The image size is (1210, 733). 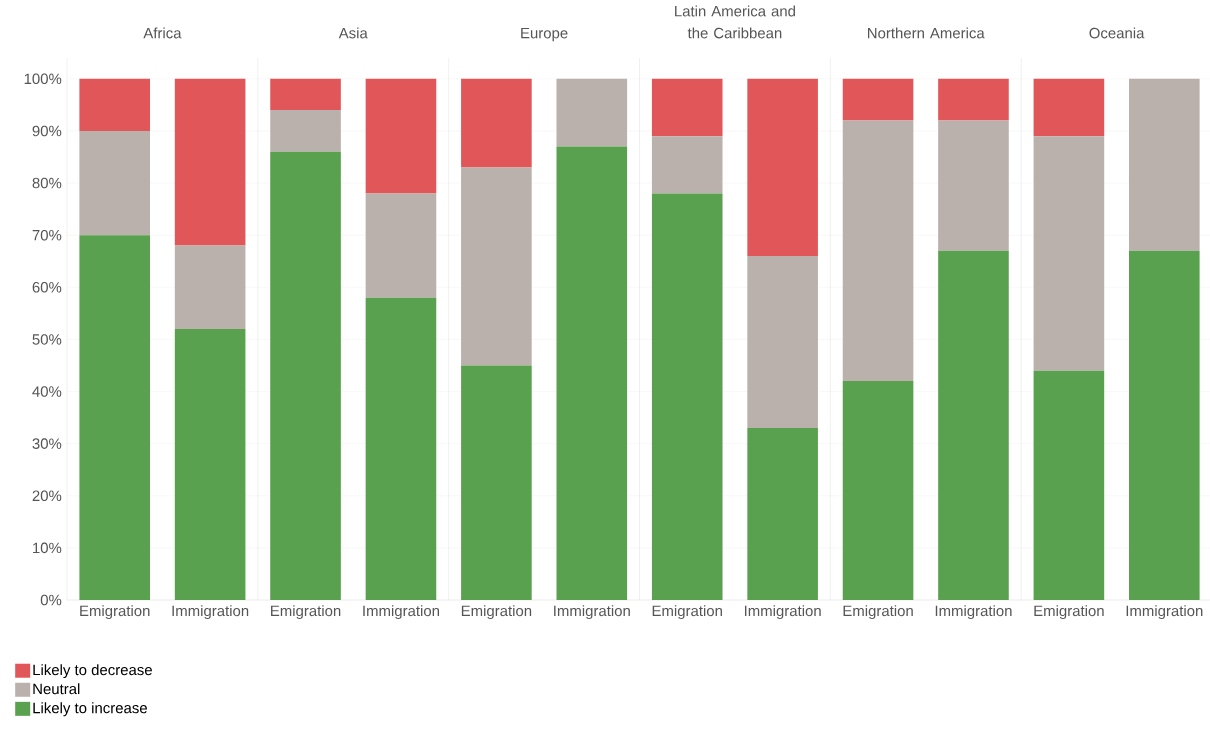 What do you see at coordinates (47, 183) in the screenshot?
I see `y-tick-label: 80%` at bounding box center [47, 183].